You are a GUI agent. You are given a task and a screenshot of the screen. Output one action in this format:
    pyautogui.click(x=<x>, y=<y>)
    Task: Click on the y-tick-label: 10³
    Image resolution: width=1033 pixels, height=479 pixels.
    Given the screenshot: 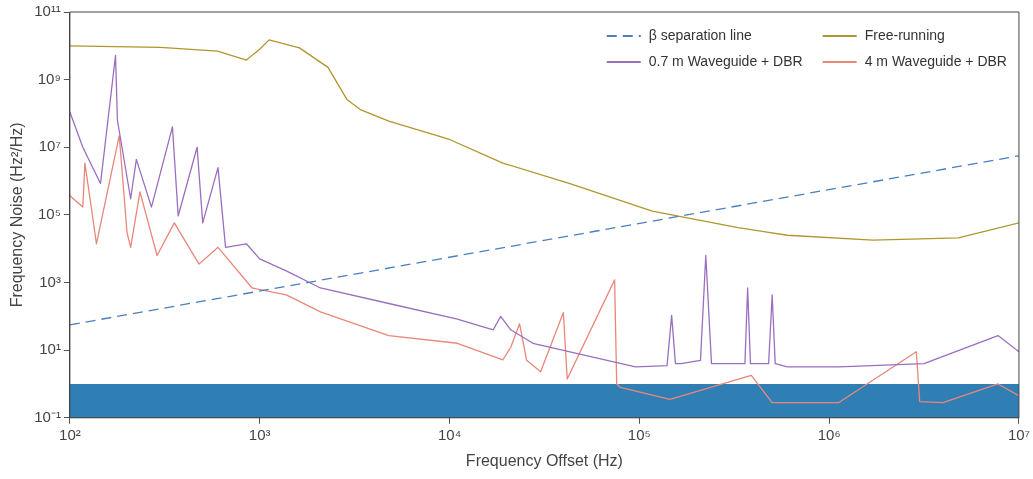 What is the action you would take?
    pyautogui.click(x=50, y=281)
    